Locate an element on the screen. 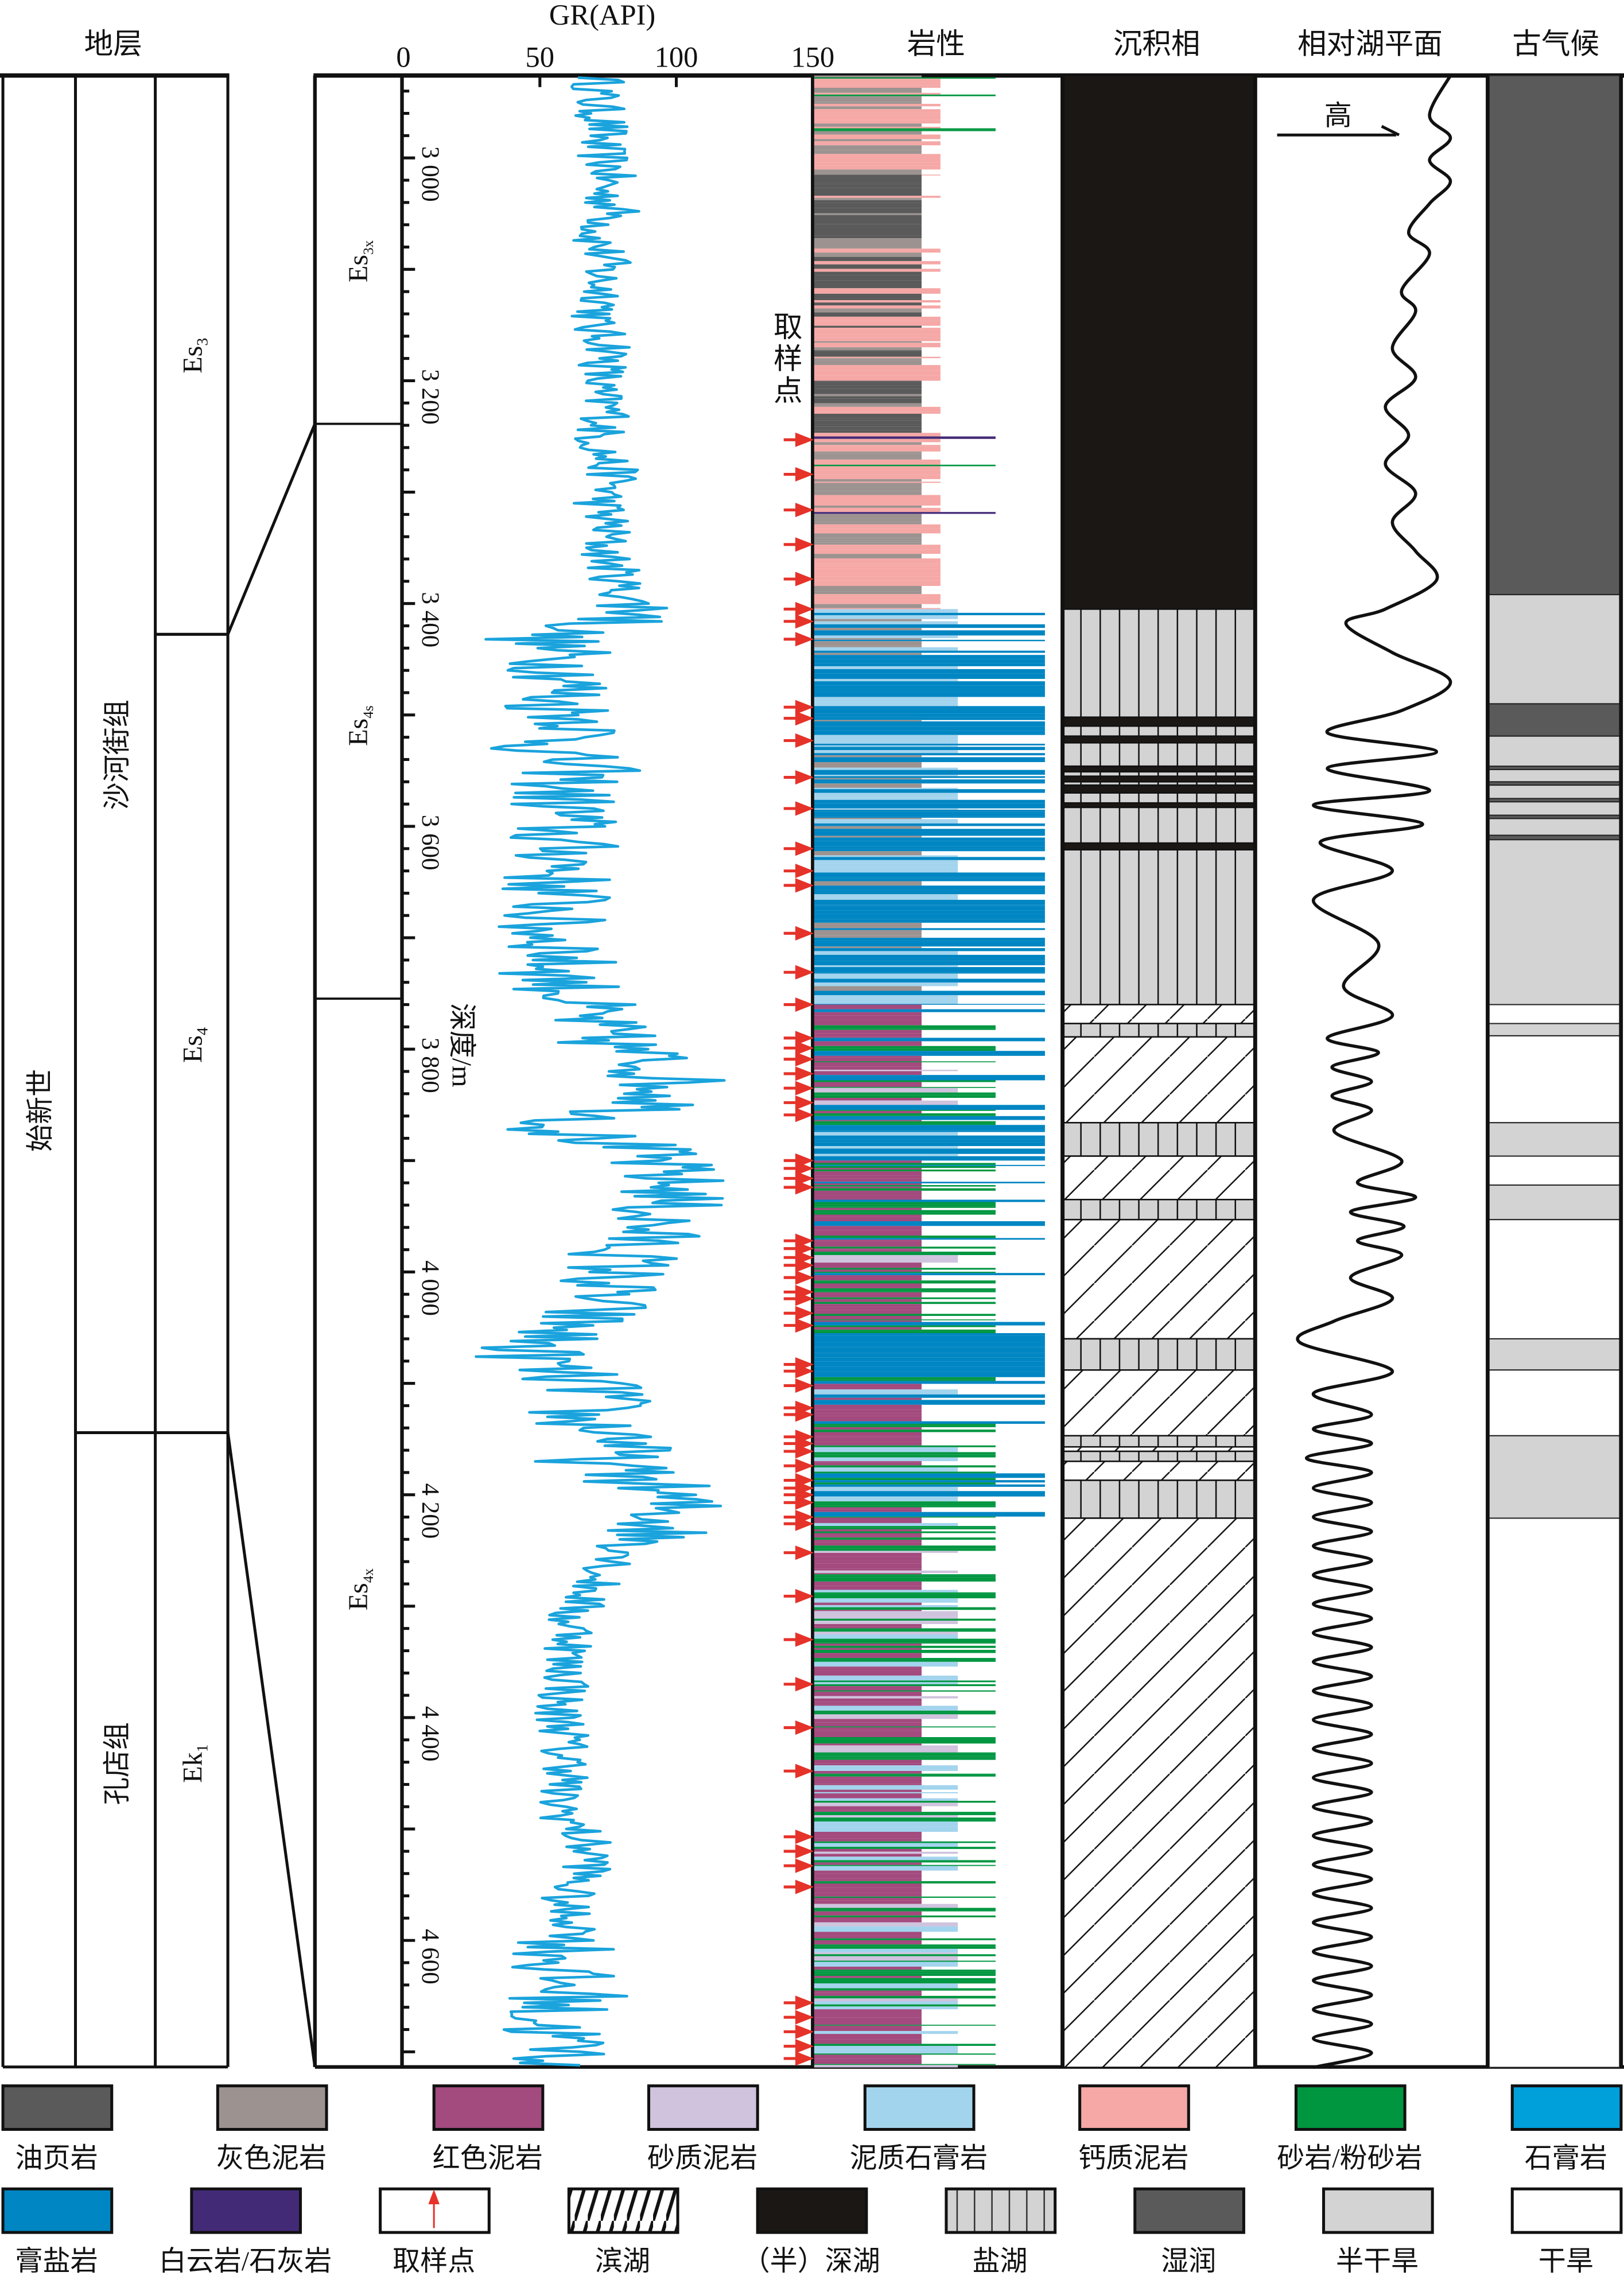 The width and height of the screenshot is (1624, 2276). climate-interval-humid is located at coordinates (1554, 783).